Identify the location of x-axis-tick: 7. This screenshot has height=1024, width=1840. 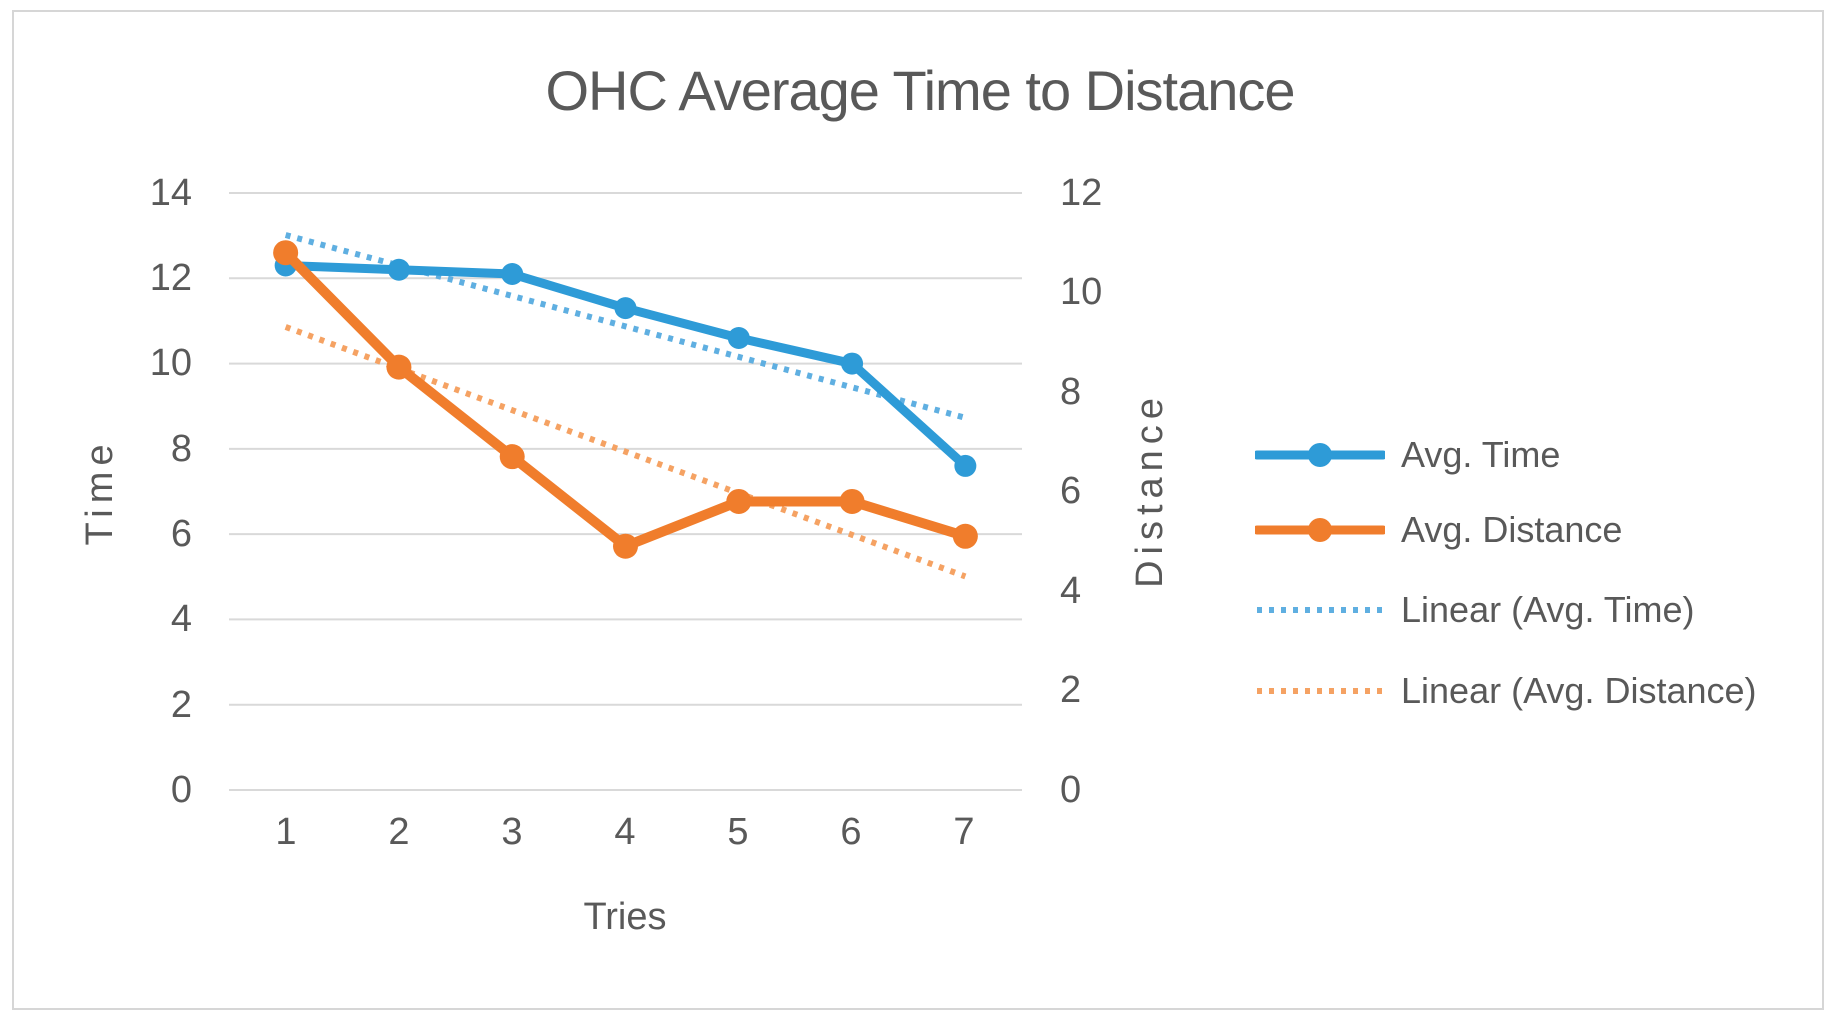
(964, 832).